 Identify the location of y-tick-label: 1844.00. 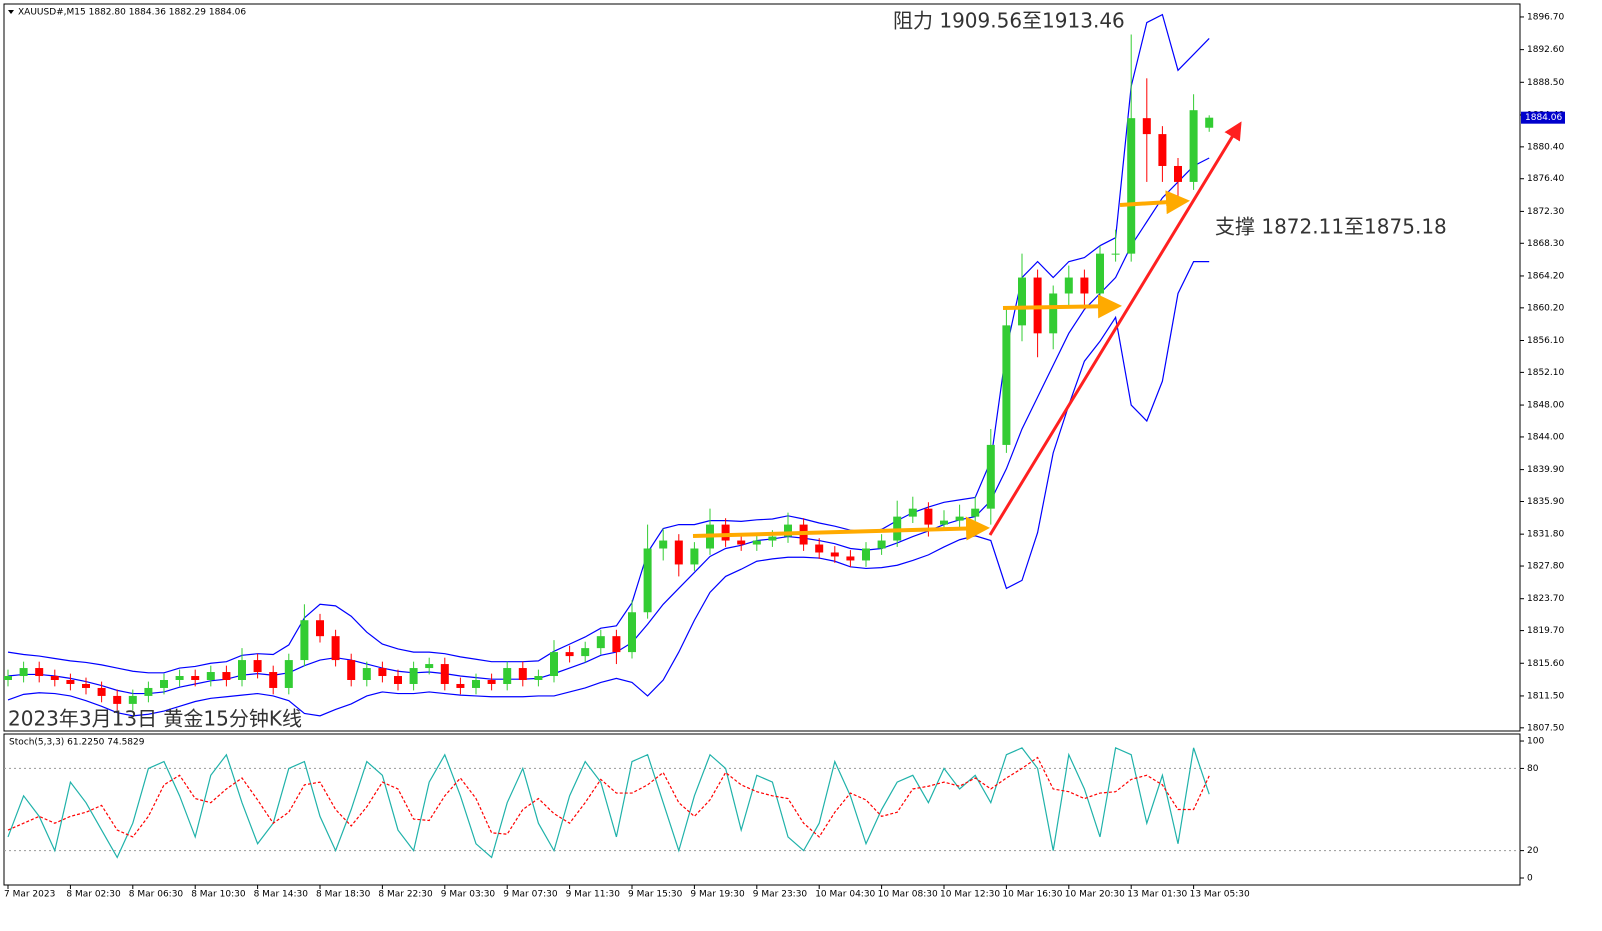
(1545, 437).